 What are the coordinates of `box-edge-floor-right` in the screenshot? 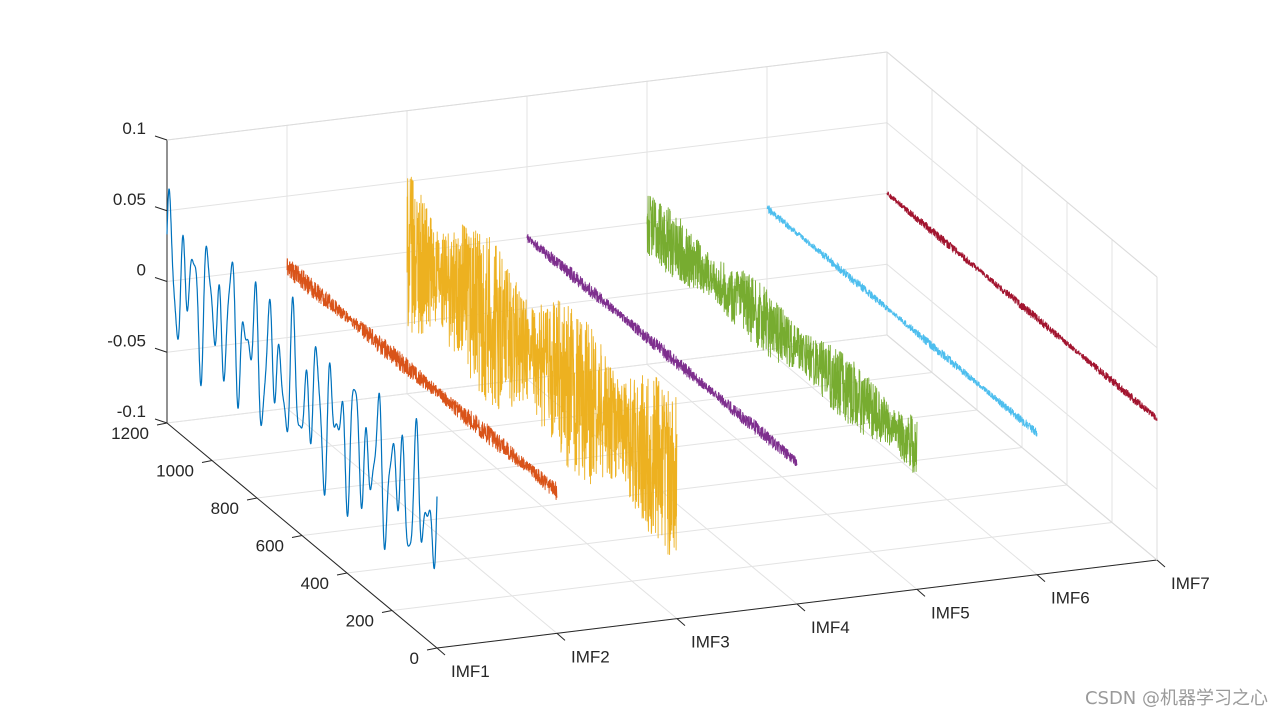 It's located at (1022, 447).